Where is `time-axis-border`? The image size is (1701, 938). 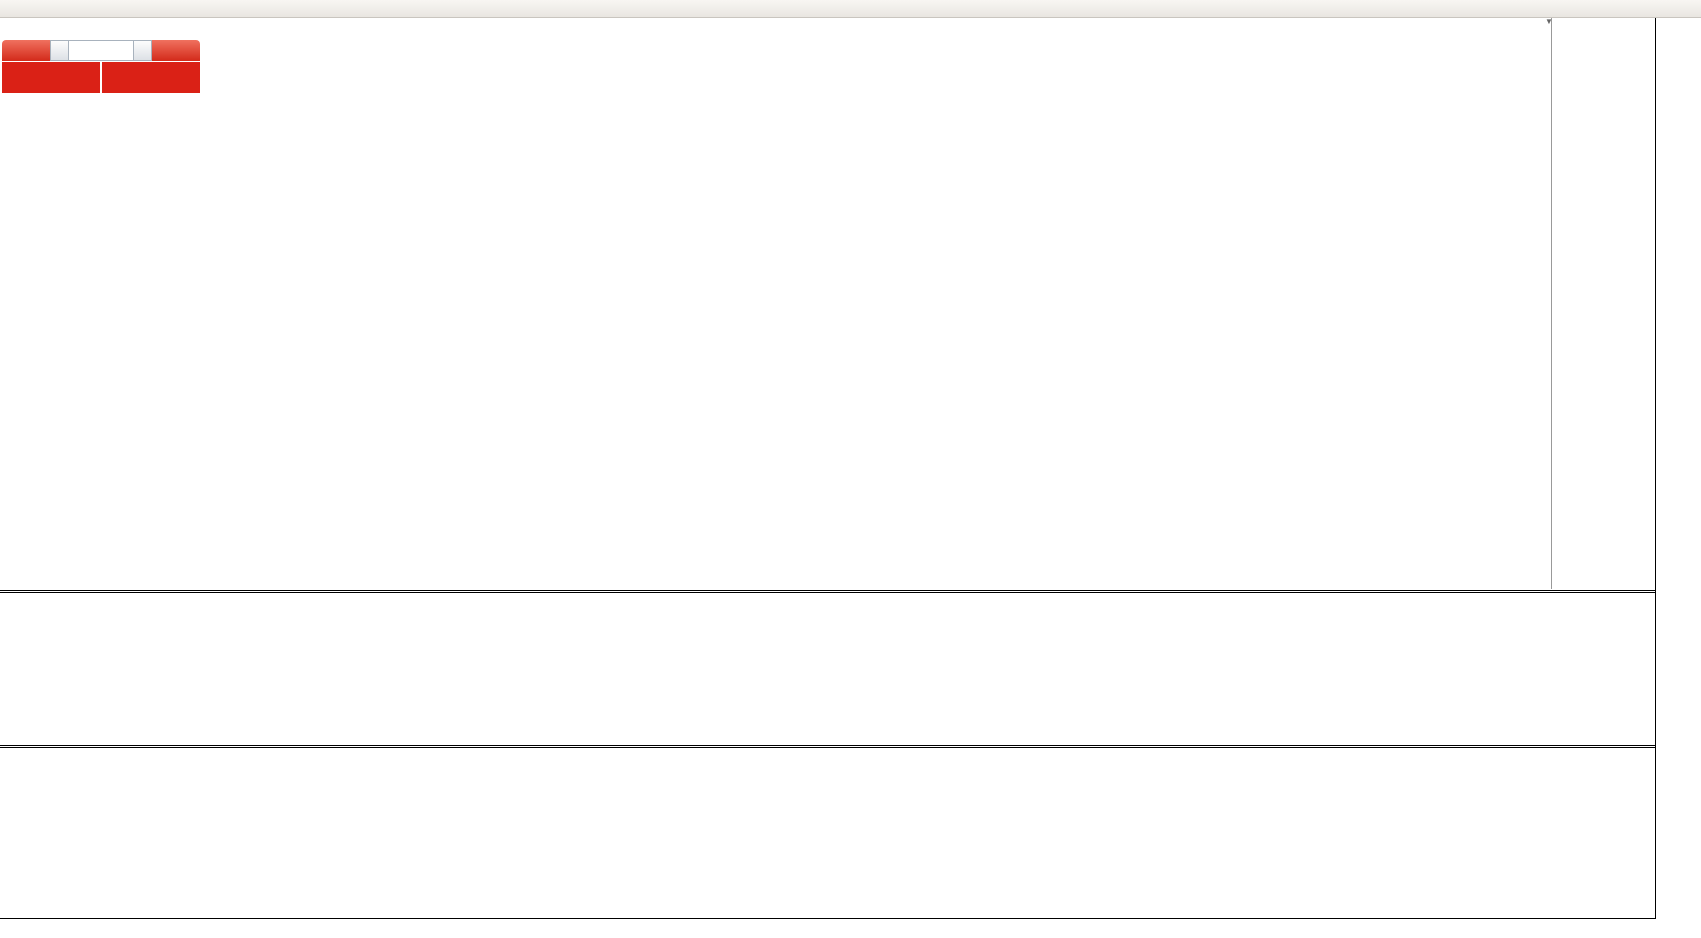
time-axis-border is located at coordinates (828, 918).